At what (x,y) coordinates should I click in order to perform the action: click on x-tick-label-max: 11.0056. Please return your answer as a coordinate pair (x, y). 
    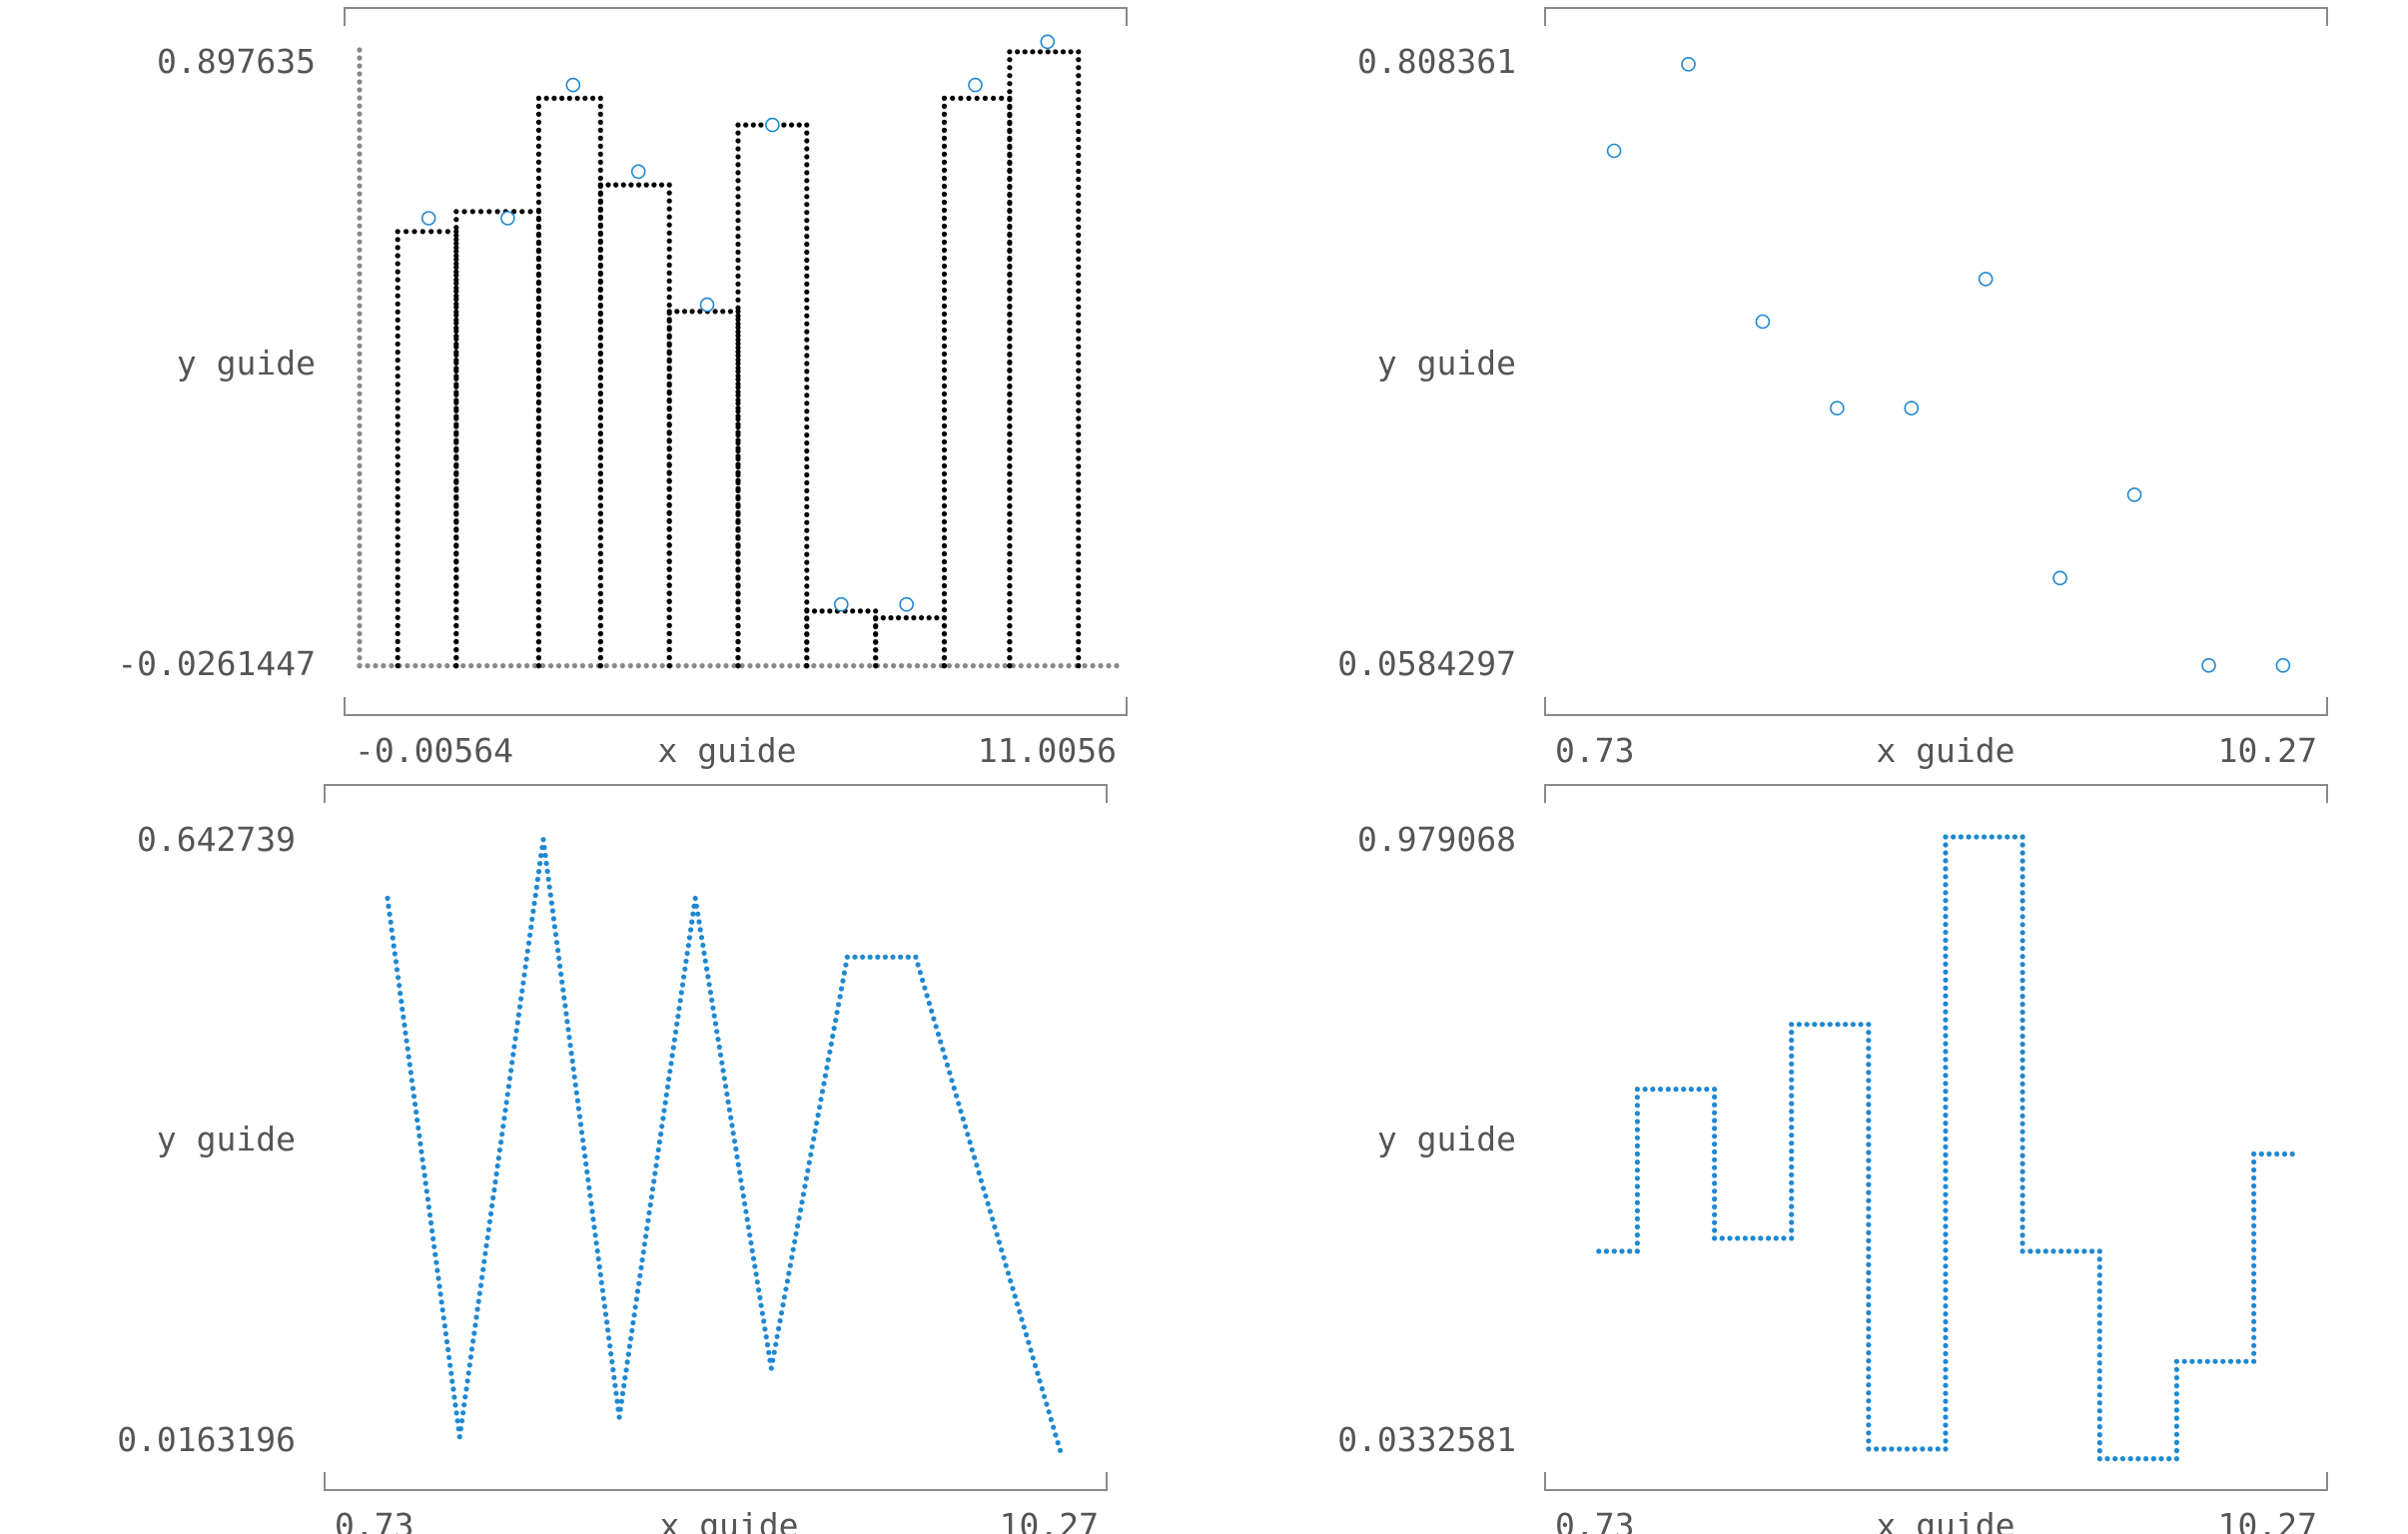
    Looking at the image, I should click on (1047, 750).